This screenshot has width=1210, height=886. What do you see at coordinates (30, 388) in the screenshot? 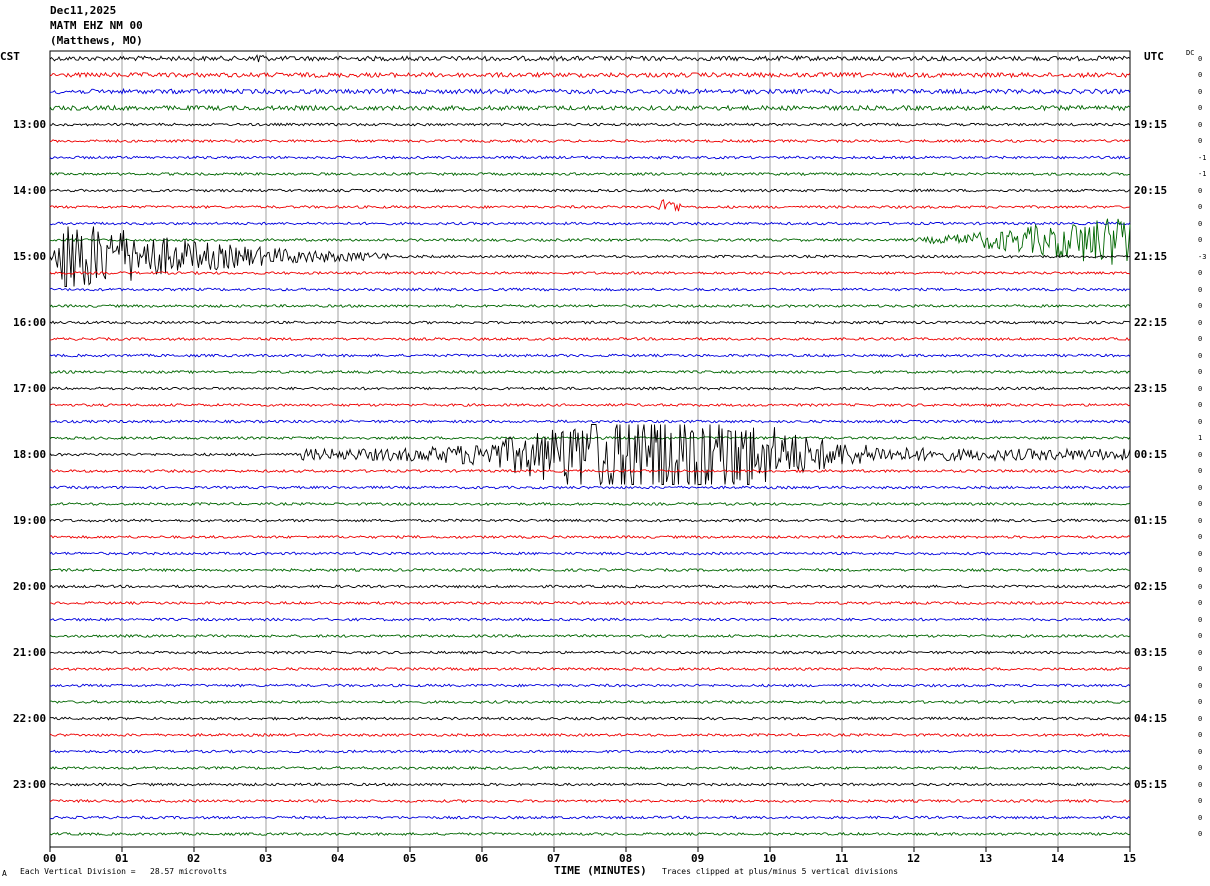
I see `left-hour-label-1700: 17:00` at bounding box center [30, 388].